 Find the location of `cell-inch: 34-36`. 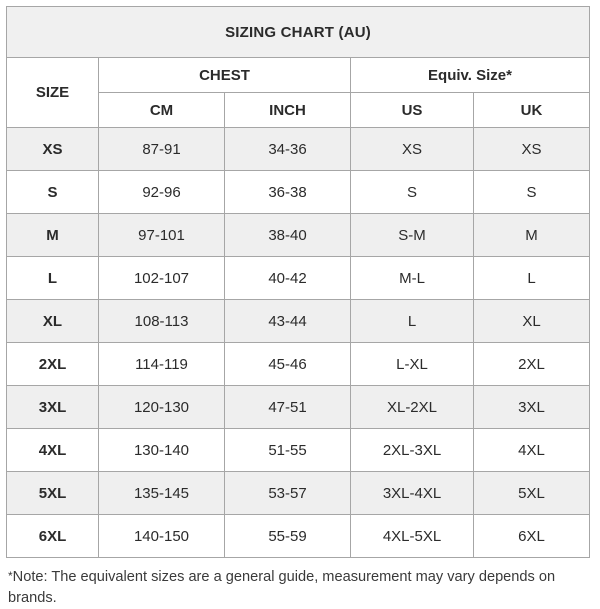

cell-inch: 34-36 is located at coordinates (287, 149).